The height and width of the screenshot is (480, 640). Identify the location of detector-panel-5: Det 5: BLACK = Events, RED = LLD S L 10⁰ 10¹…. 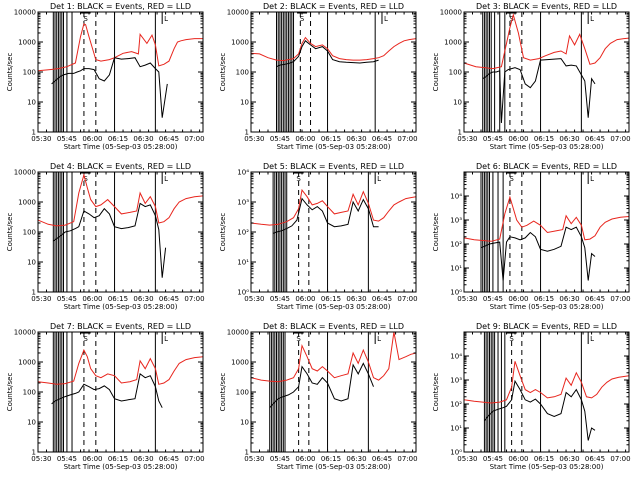
(318, 236).